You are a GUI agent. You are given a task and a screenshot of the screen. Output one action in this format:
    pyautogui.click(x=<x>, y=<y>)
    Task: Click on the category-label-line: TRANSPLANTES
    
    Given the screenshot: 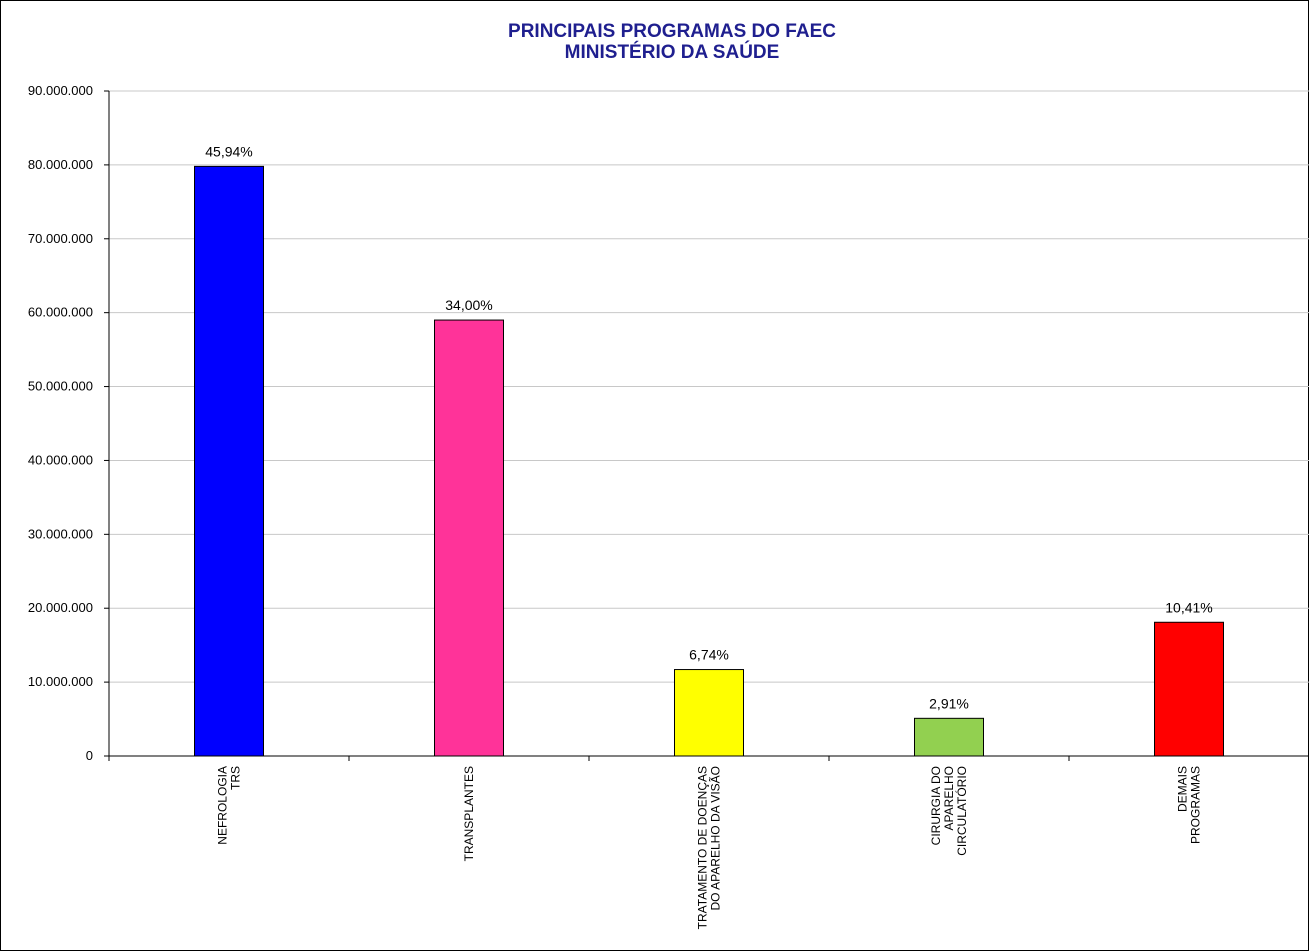 What is the action you would take?
    pyautogui.click(x=469, y=813)
    